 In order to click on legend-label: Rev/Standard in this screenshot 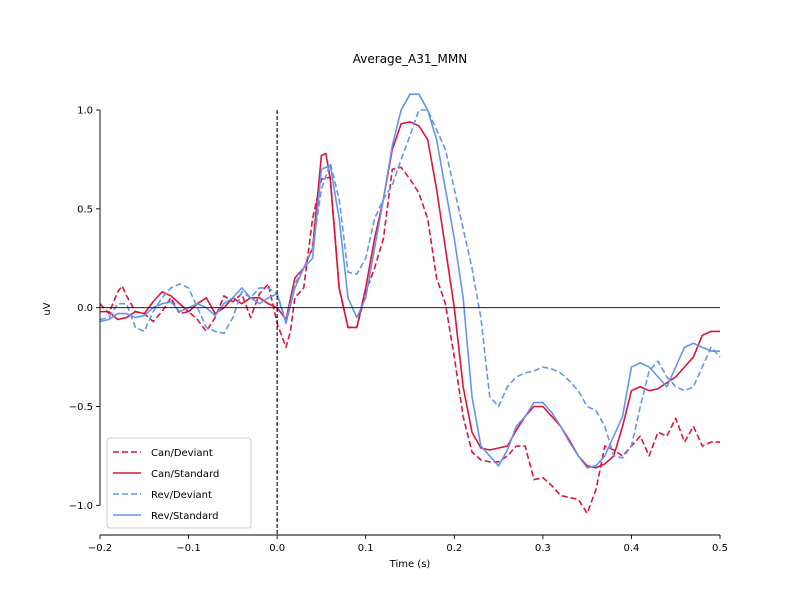, I will do `click(184, 516)`.